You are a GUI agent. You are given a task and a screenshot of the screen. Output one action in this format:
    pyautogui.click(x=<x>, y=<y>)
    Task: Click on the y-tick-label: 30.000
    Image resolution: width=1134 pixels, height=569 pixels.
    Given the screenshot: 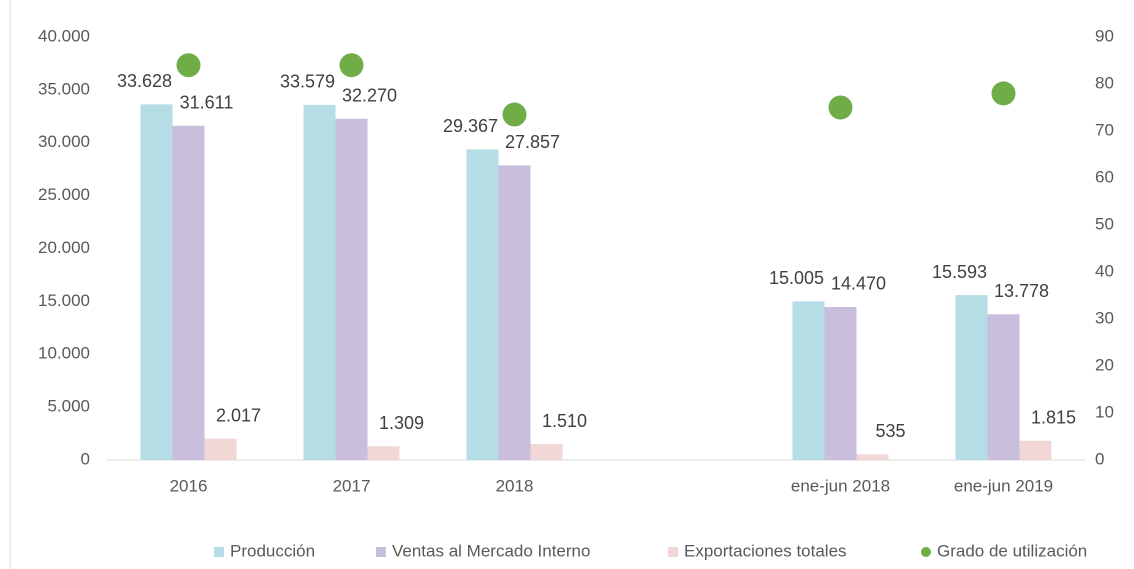 What is the action you would take?
    pyautogui.click(x=64, y=141)
    